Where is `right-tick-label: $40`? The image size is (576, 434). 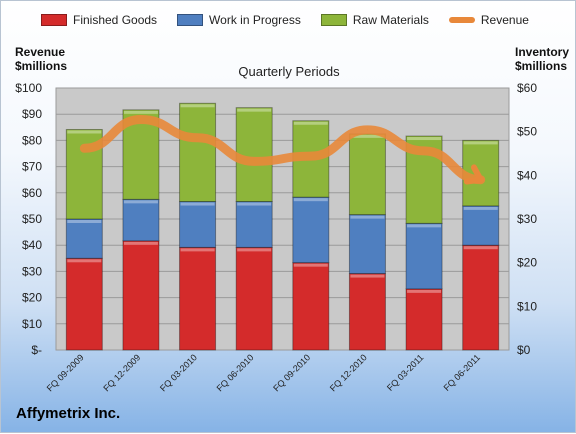 right-tick-label: $40 is located at coordinates (527, 175).